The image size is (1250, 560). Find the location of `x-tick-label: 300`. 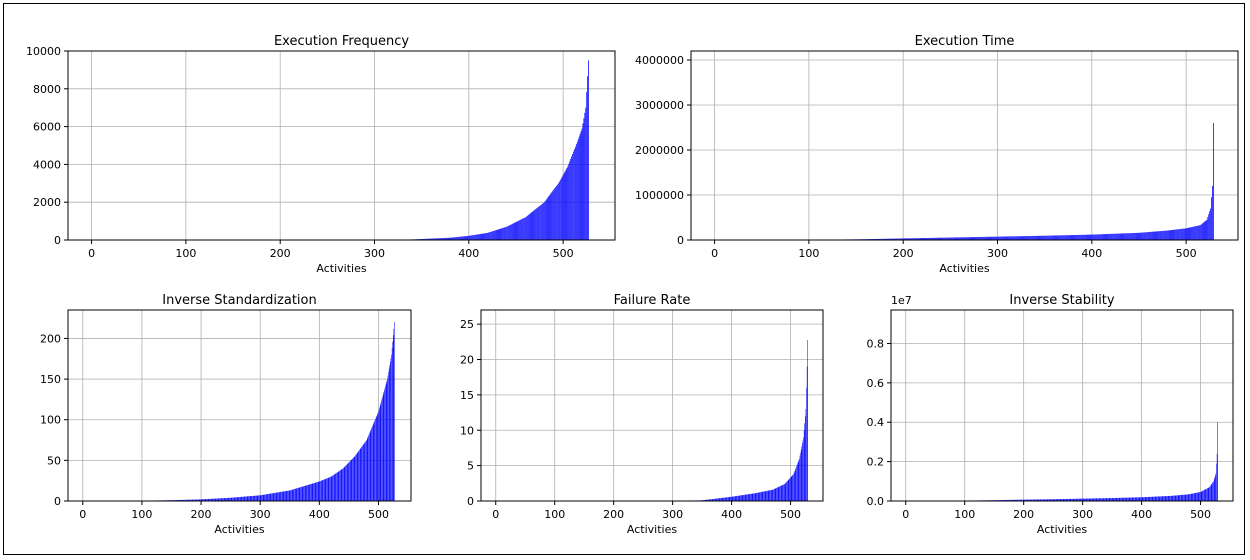

x-tick-label: 300 is located at coordinates (260, 514).